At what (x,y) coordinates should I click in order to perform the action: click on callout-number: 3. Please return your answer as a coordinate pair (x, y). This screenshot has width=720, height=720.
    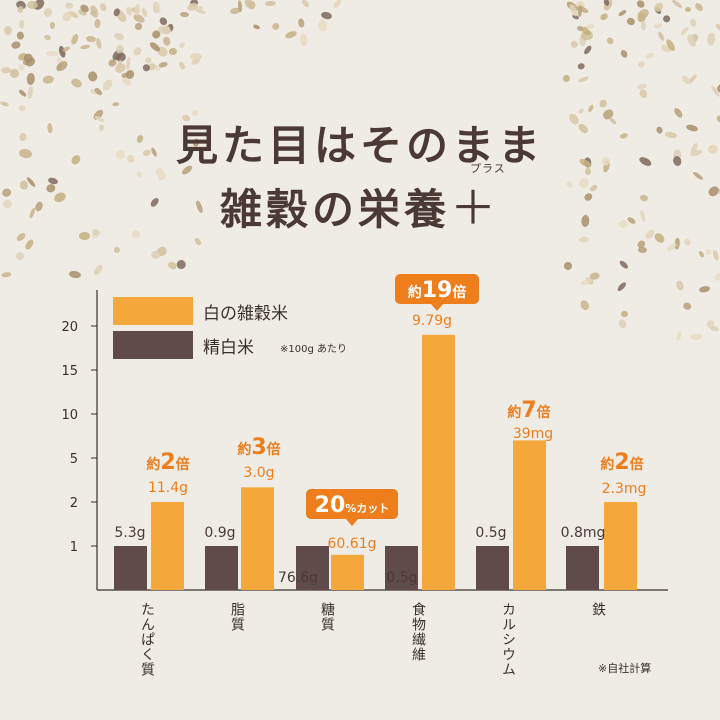
    Looking at the image, I should click on (258, 447).